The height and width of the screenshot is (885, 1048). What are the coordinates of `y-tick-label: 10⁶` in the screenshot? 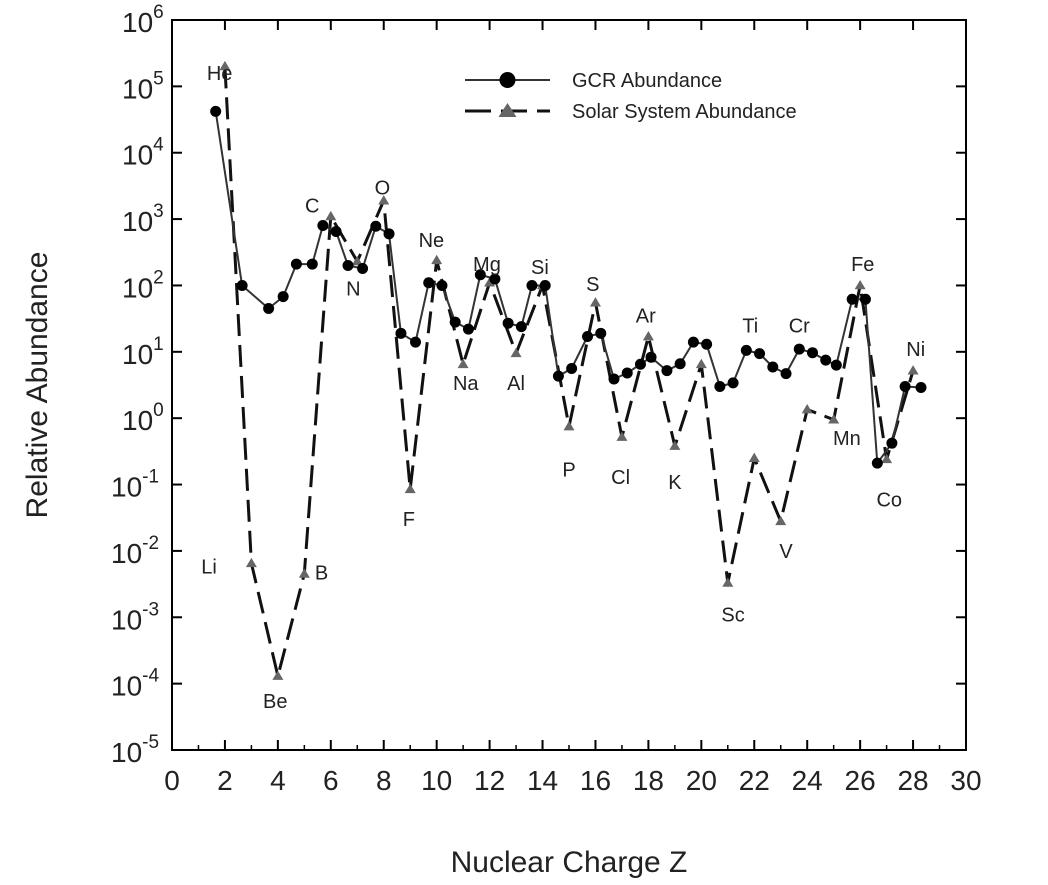 It's located at (143, 20).